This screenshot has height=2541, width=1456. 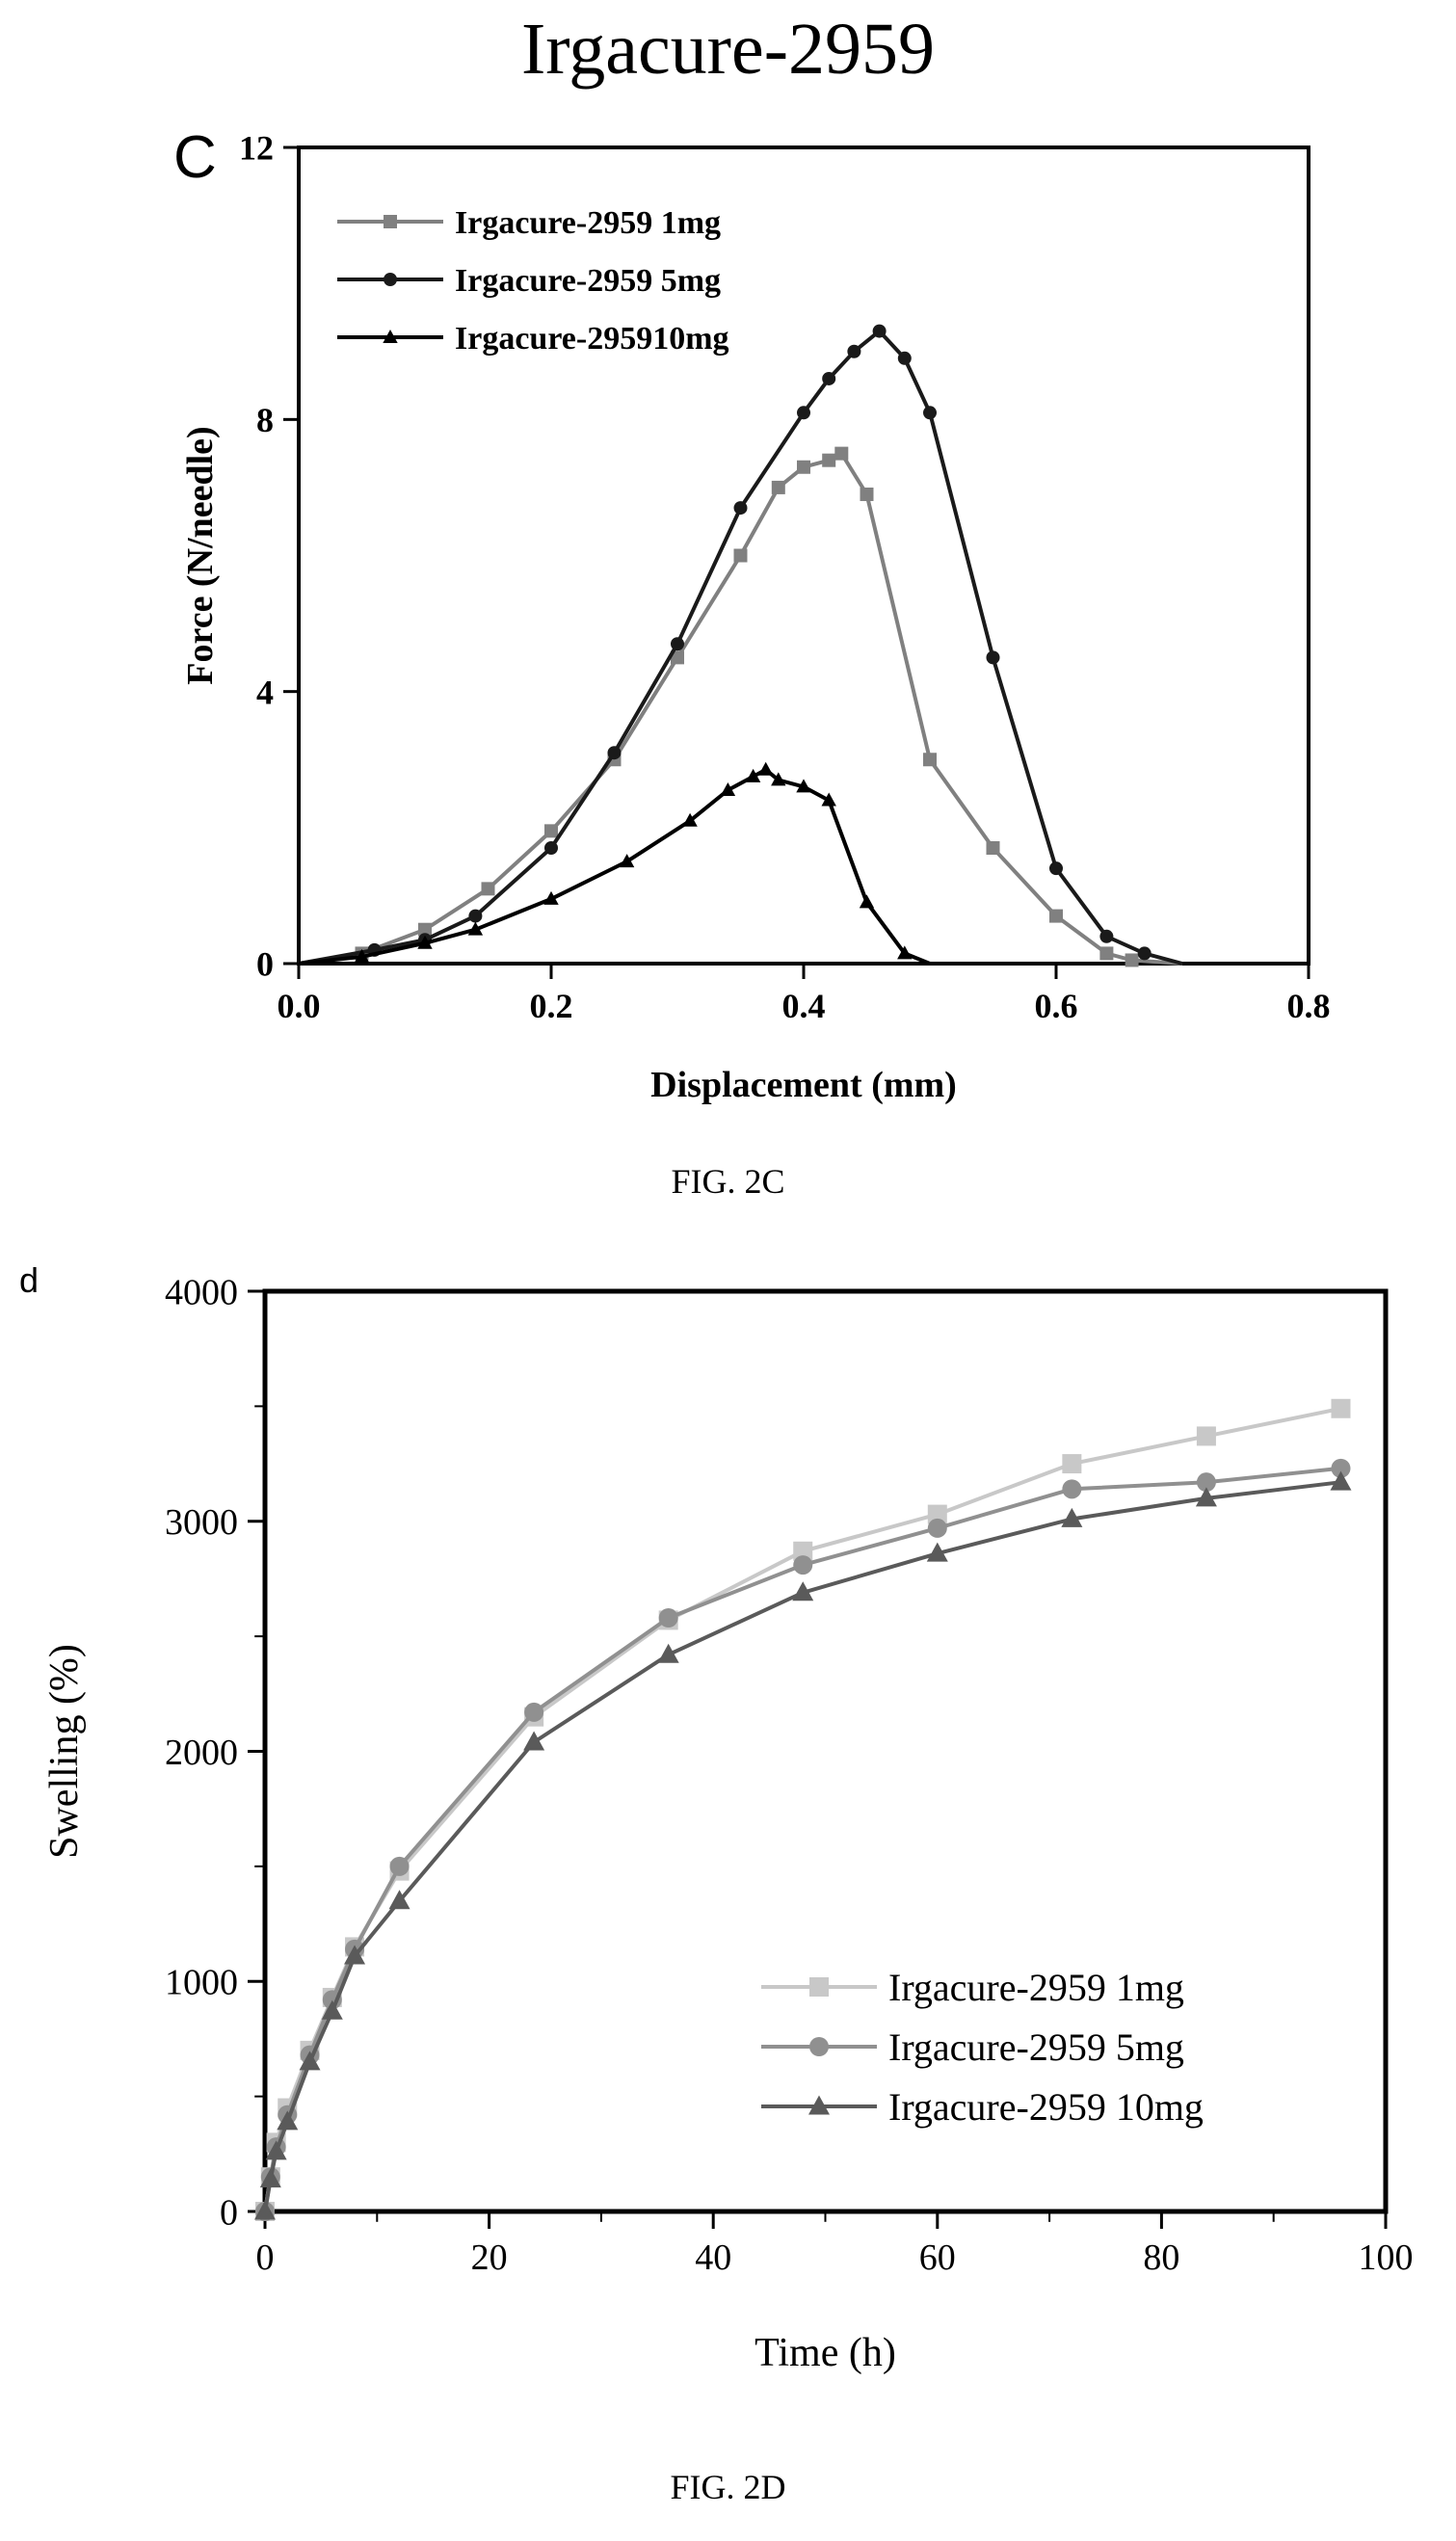 I want to click on y-tick-label: 2000, so click(x=202, y=1753).